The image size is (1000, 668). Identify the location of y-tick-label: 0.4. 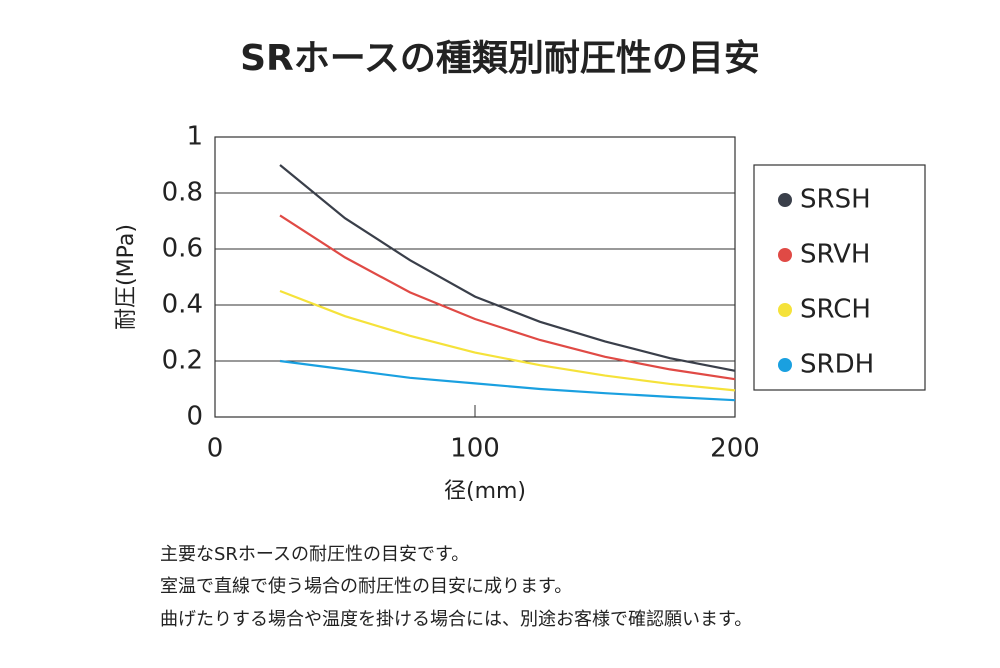
(182, 305).